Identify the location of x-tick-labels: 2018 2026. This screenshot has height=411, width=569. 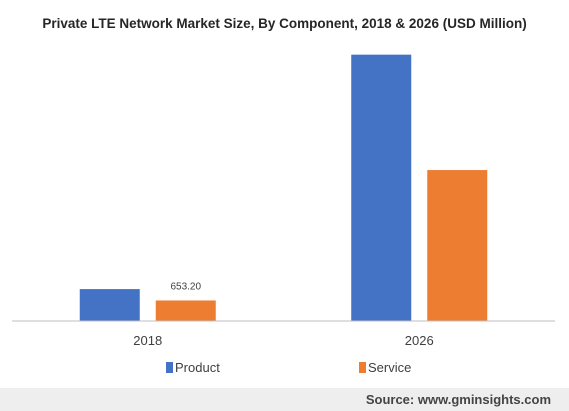
(283, 340).